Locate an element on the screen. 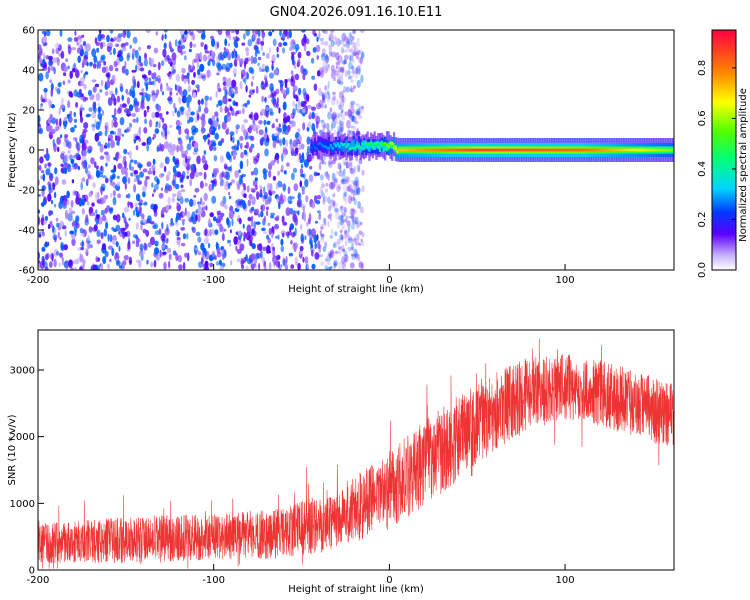  colorbar-tick-label: 0.0 is located at coordinates (702, 270).